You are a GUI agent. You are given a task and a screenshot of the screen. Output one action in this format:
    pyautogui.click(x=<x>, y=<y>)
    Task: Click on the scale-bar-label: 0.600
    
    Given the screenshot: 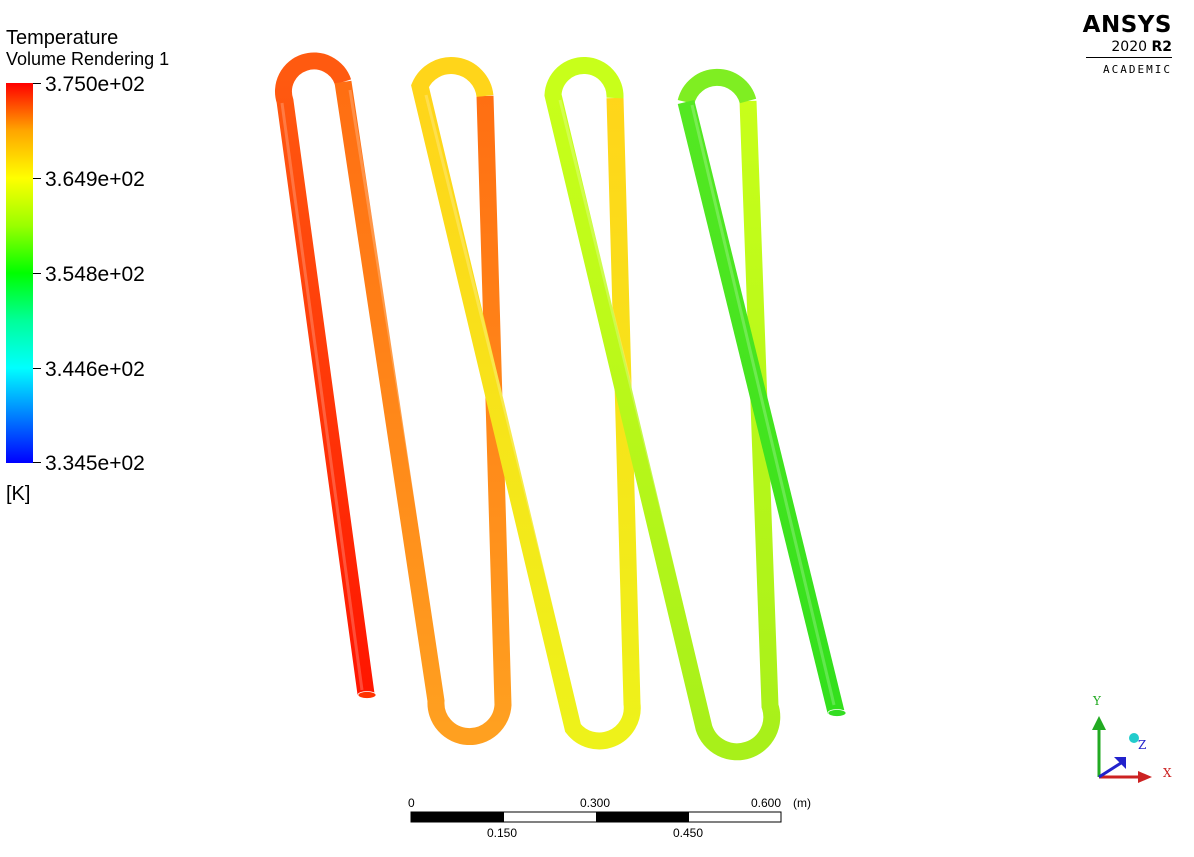 What is the action you would take?
    pyautogui.click(x=766, y=803)
    